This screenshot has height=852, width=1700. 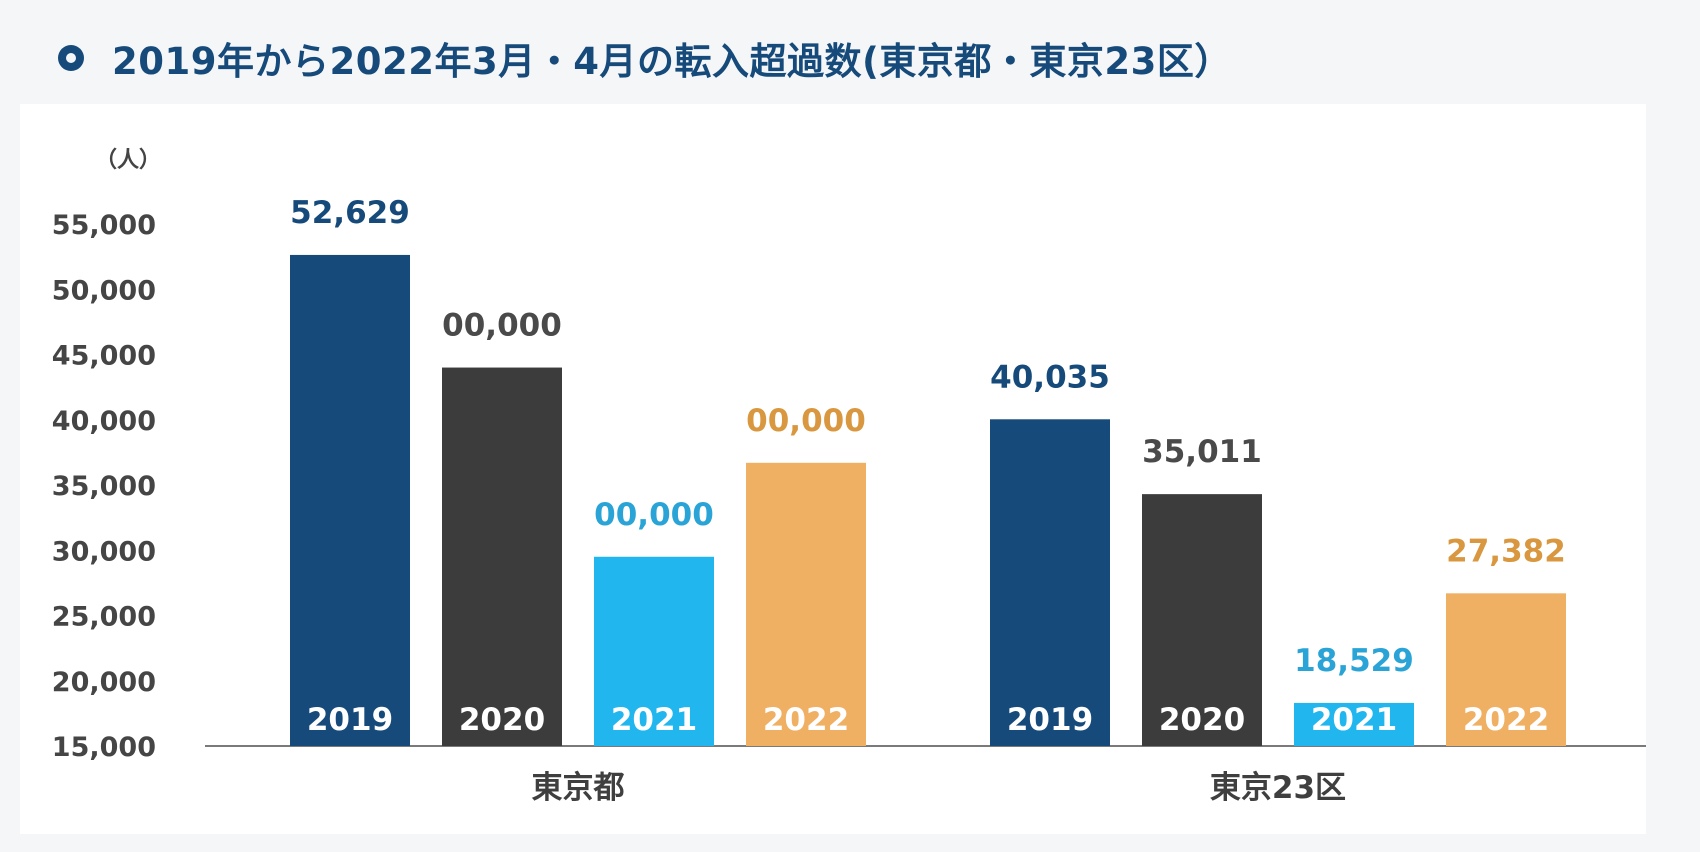 What do you see at coordinates (104, 290) in the screenshot?
I see `y-tick-label: 50,000` at bounding box center [104, 290].